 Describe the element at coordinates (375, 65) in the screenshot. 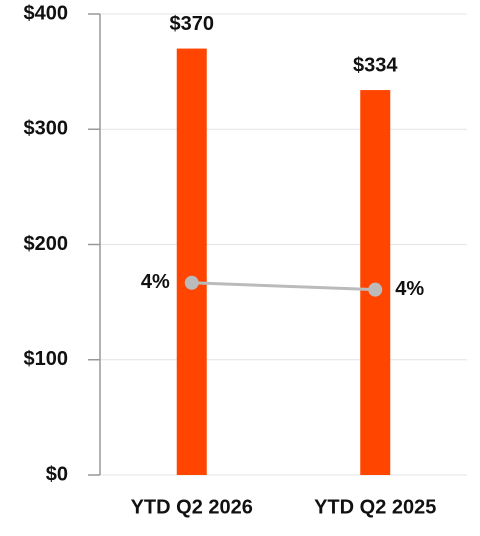

I see `bar-value-label: $334` at that location.